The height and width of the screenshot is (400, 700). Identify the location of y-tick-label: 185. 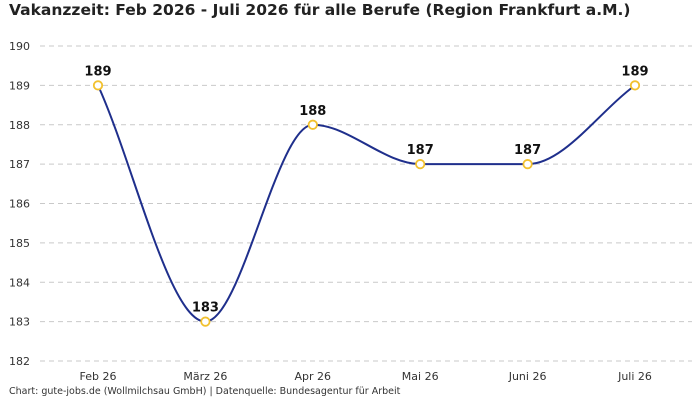
(19, 243).